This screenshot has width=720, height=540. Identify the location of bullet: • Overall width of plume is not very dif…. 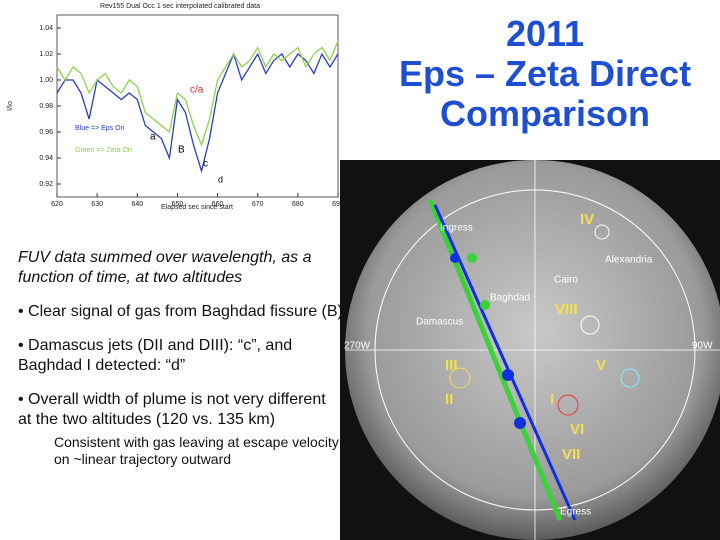
(172, 409).